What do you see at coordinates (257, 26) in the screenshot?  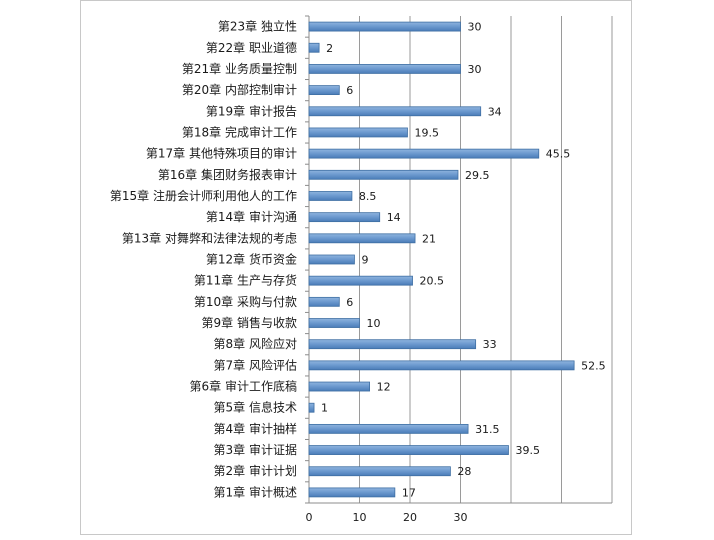 I see `category-label: 第23章 独立性` at bounding box center [257, 26].